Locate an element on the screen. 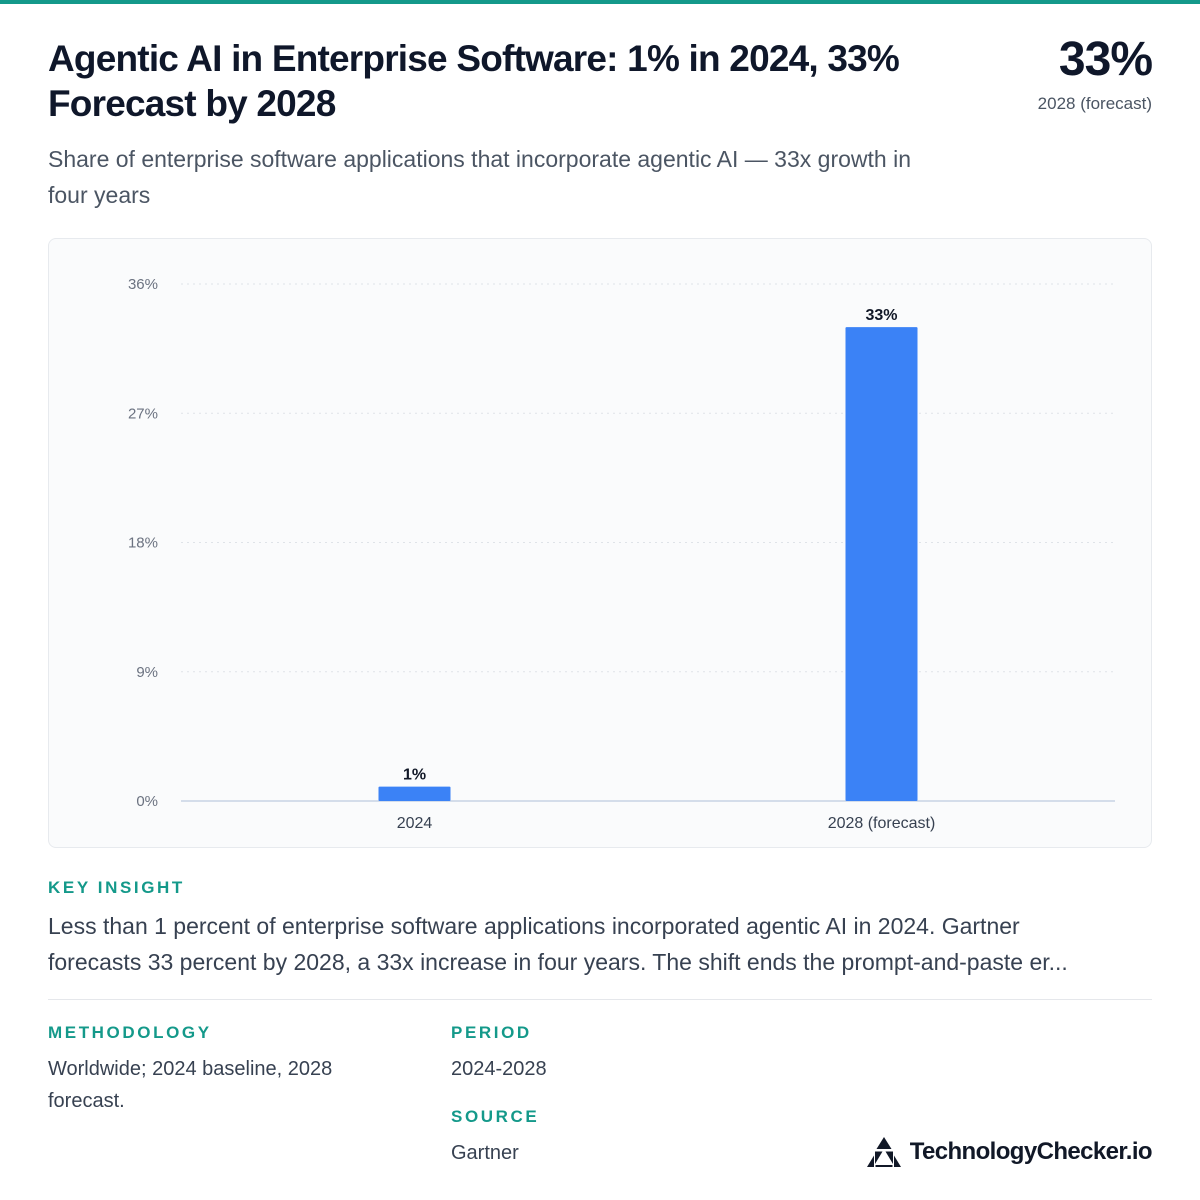 The image size is (1200, 1200). y-tick-label: 18% is located at coordinates (143, 543).